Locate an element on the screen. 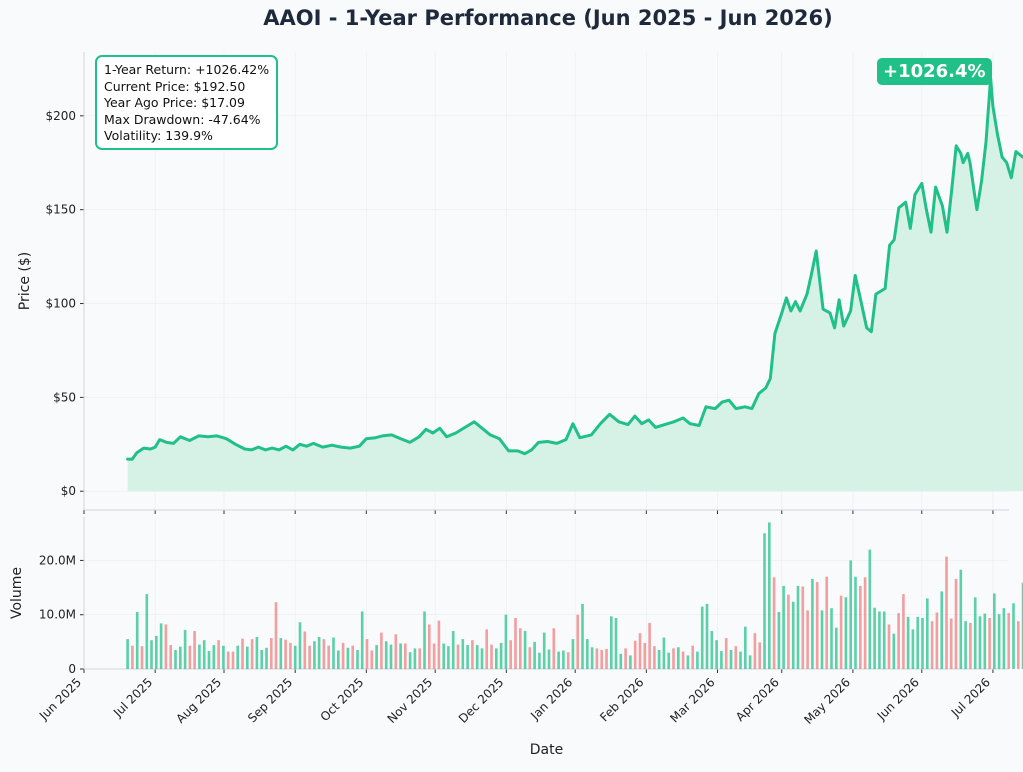  x-tick-label: Feb 2026 is located at coordinates (621, 699).